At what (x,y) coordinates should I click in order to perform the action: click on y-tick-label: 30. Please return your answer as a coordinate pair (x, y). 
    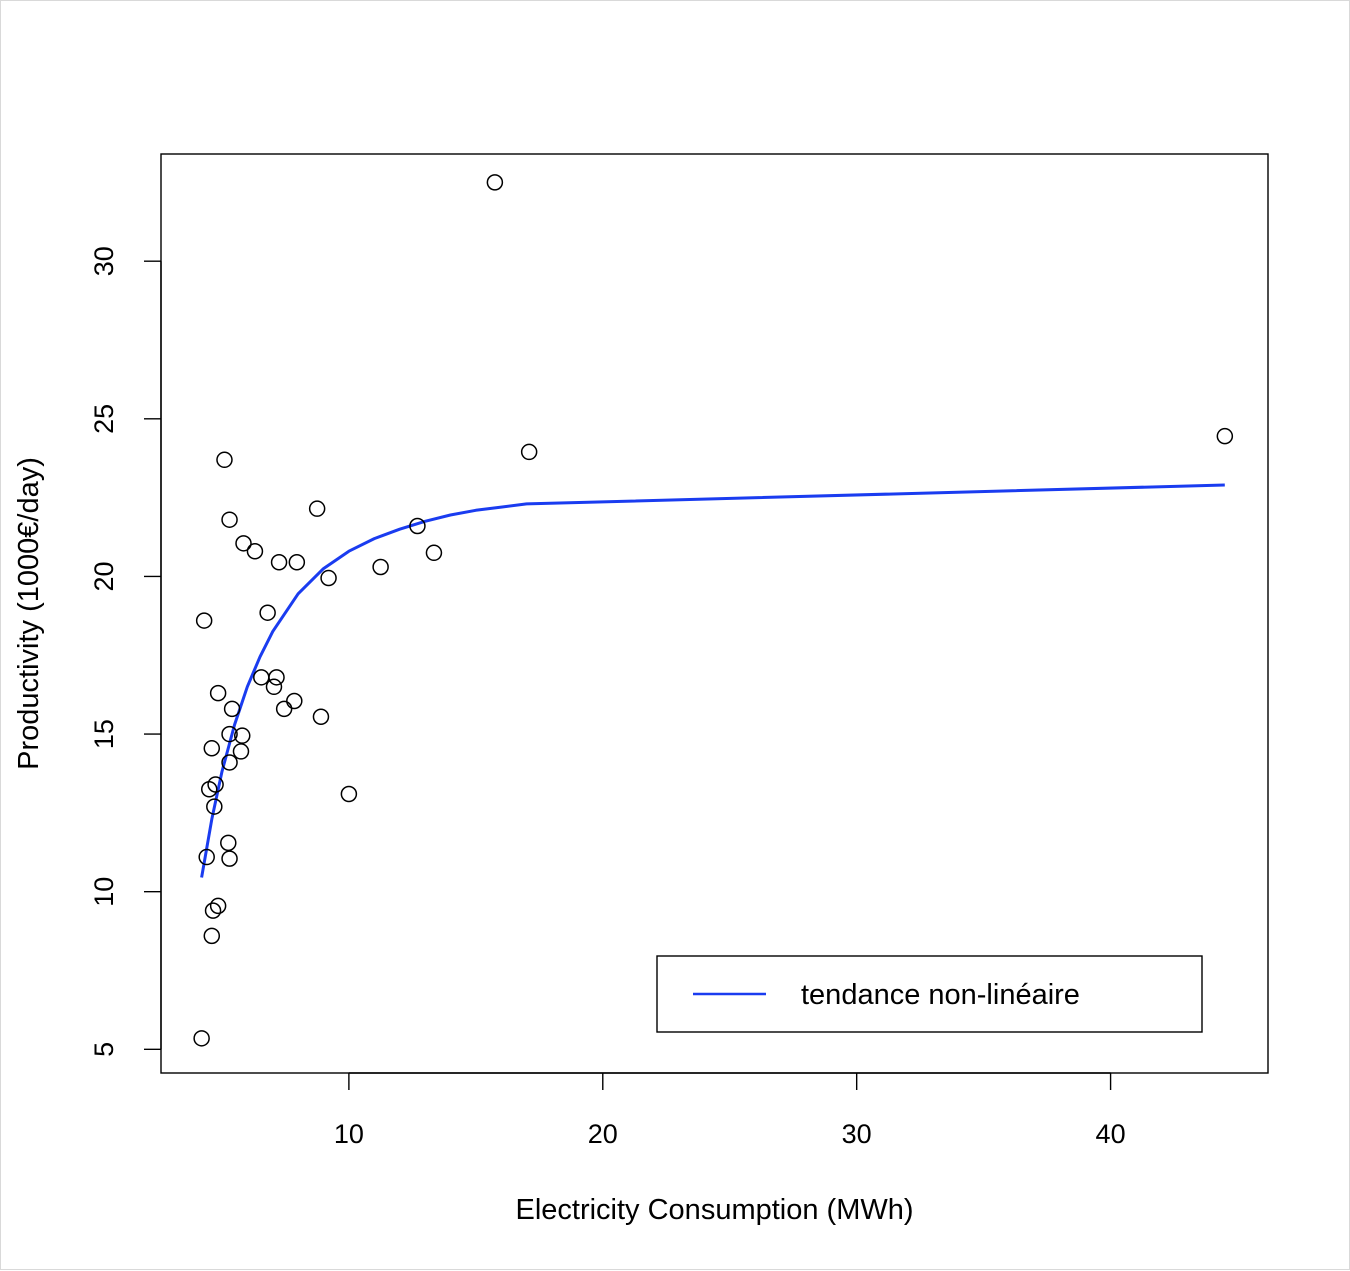
    Looking at the image, I should click on (104, 261).